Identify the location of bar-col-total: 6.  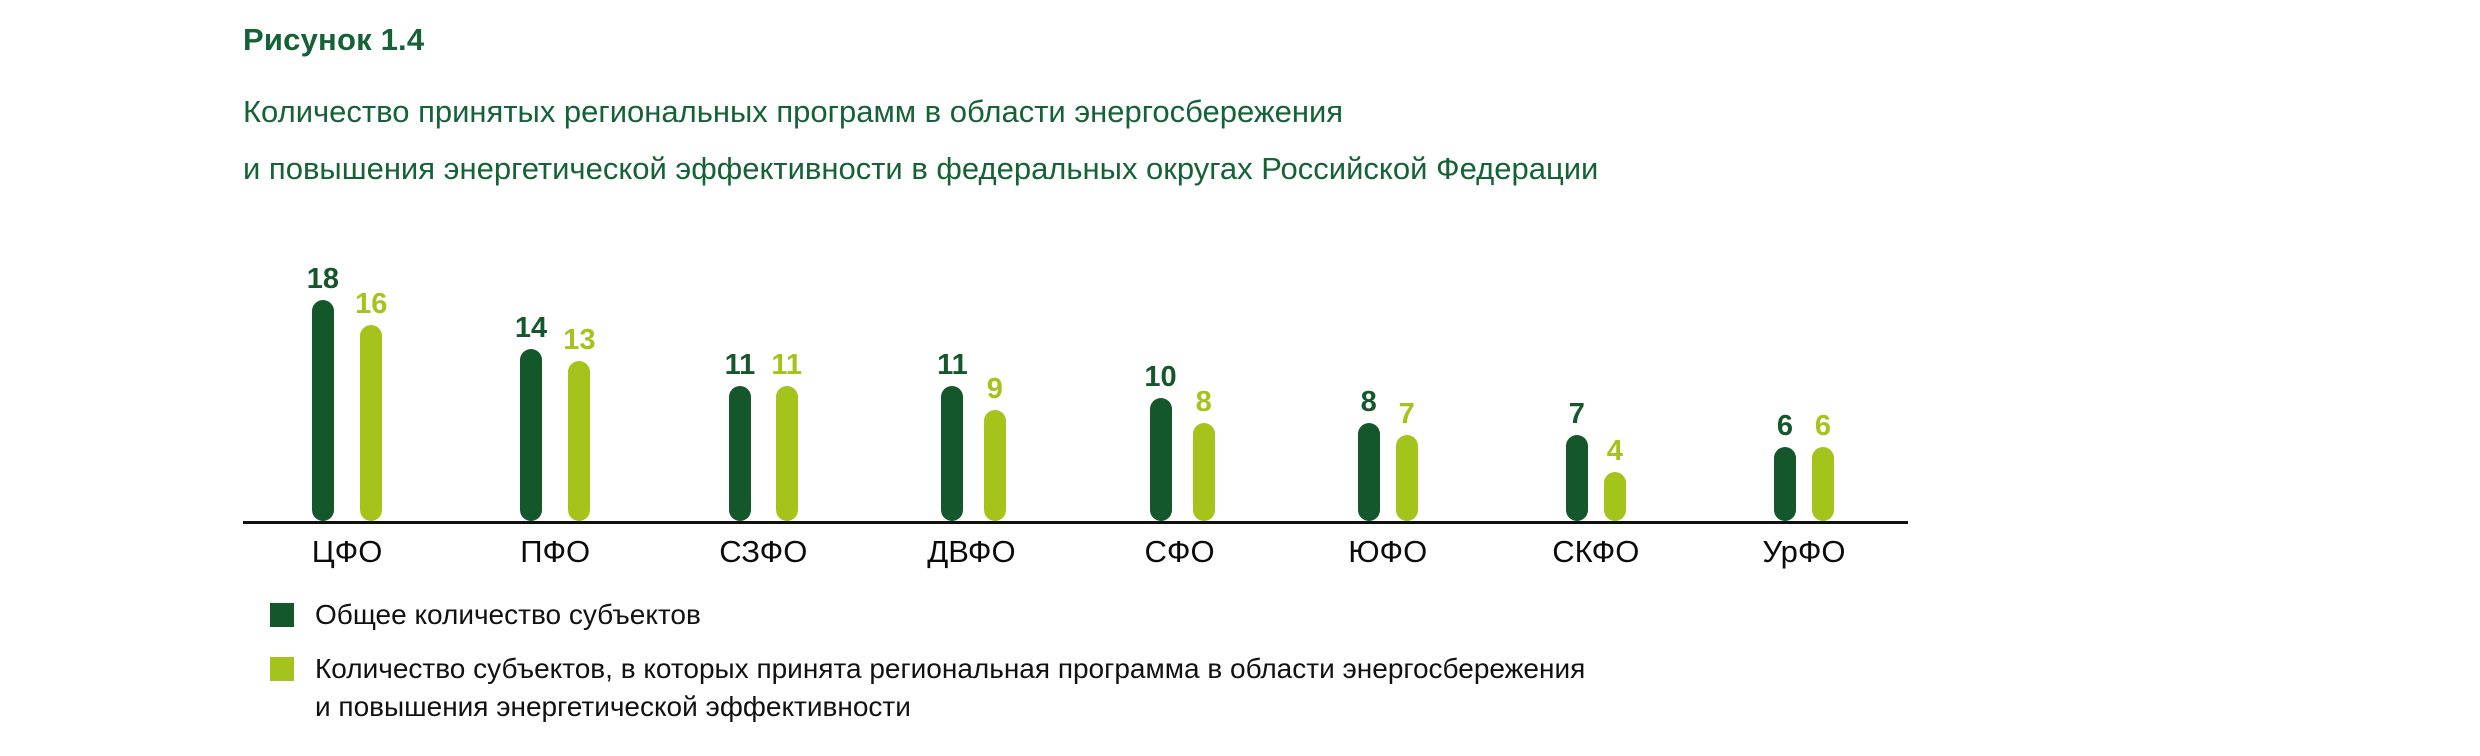
(1784, 465).